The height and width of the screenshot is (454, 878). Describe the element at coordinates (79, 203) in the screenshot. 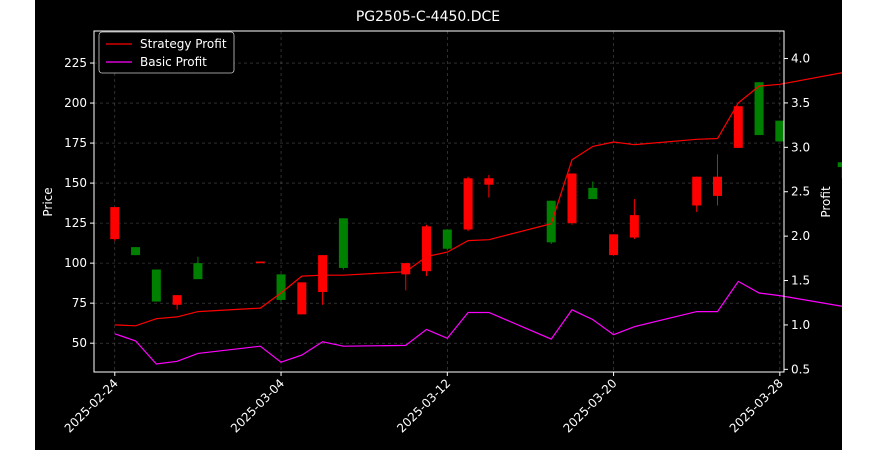

I see `left-price-axis: 50 75 100 125 150 175 200 225` at that location.